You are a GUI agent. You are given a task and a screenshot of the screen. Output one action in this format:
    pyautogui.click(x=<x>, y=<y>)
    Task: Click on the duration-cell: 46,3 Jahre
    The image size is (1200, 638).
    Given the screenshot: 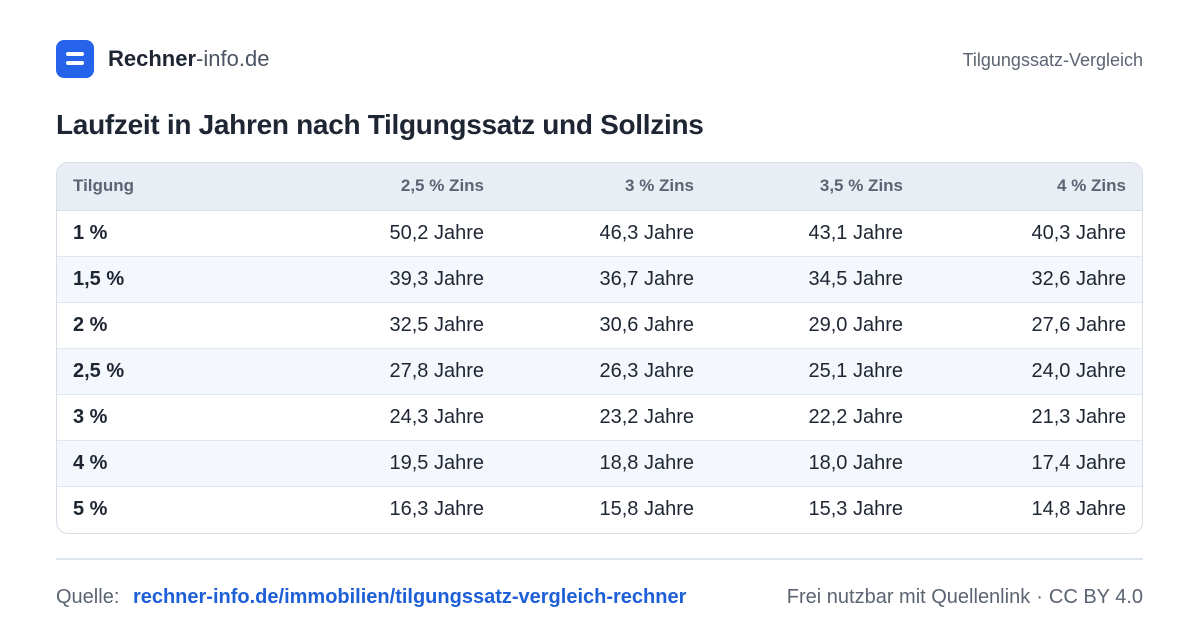 What is the action you would take?
    pyautogui.click(x=646, y=232)
    